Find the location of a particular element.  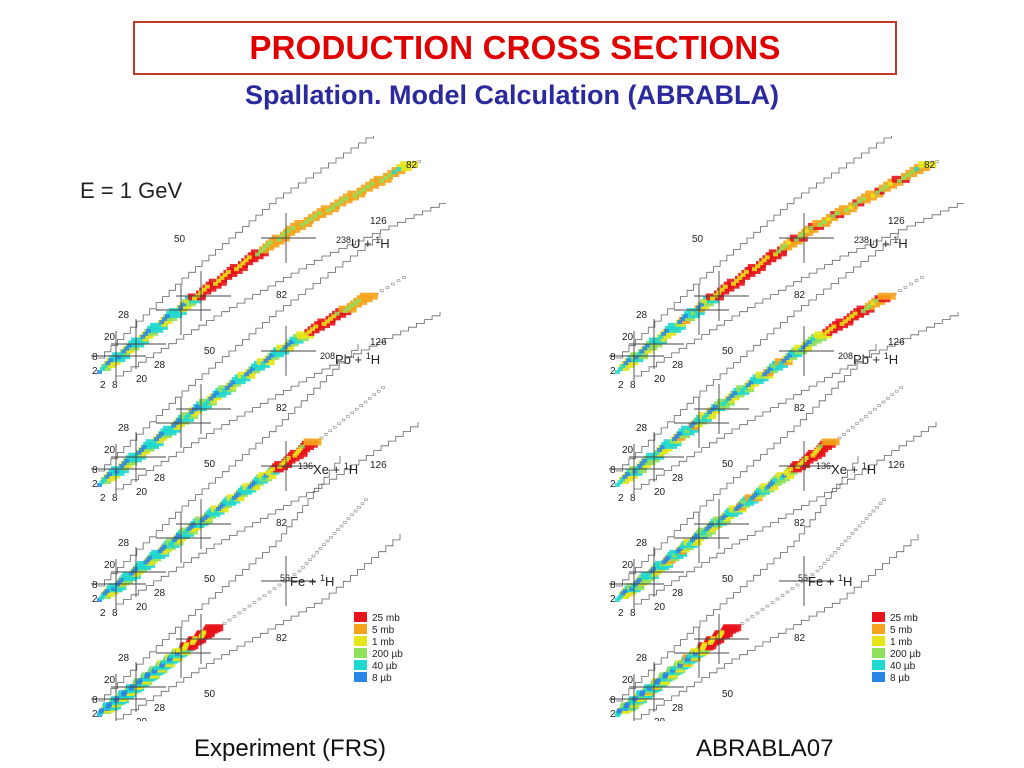

drip-line-proton is located at coordinates (228, 465).